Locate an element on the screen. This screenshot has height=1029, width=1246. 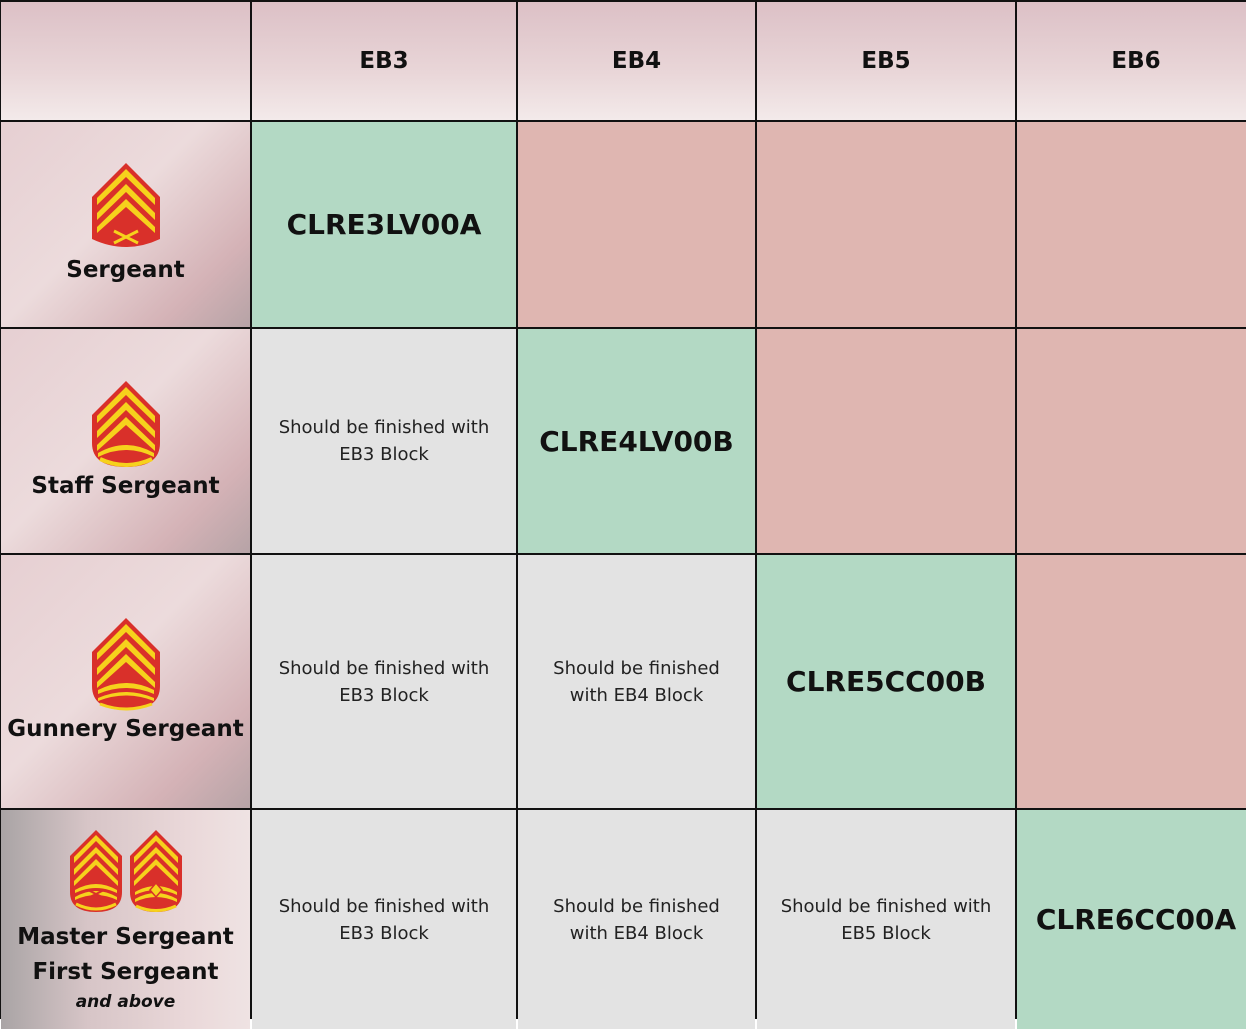
rank-sergeant: Sergeant is located at coordinates (125, 224).